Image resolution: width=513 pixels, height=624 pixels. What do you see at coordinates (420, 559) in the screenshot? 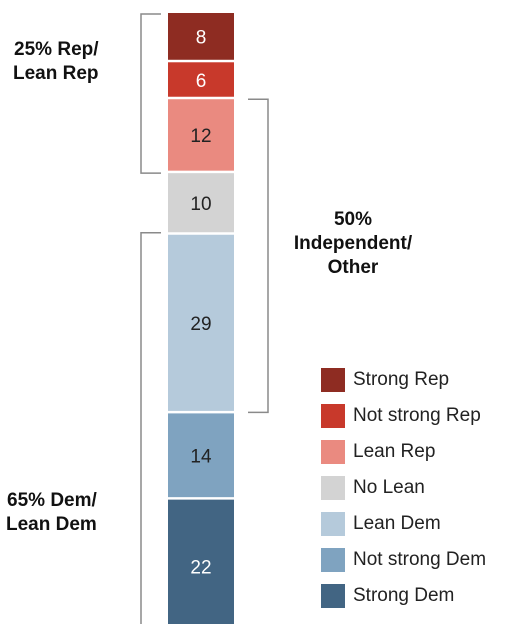
I see `legend-label-not-strong-dem: Not strong Dem` at bounding box center [420, 559].